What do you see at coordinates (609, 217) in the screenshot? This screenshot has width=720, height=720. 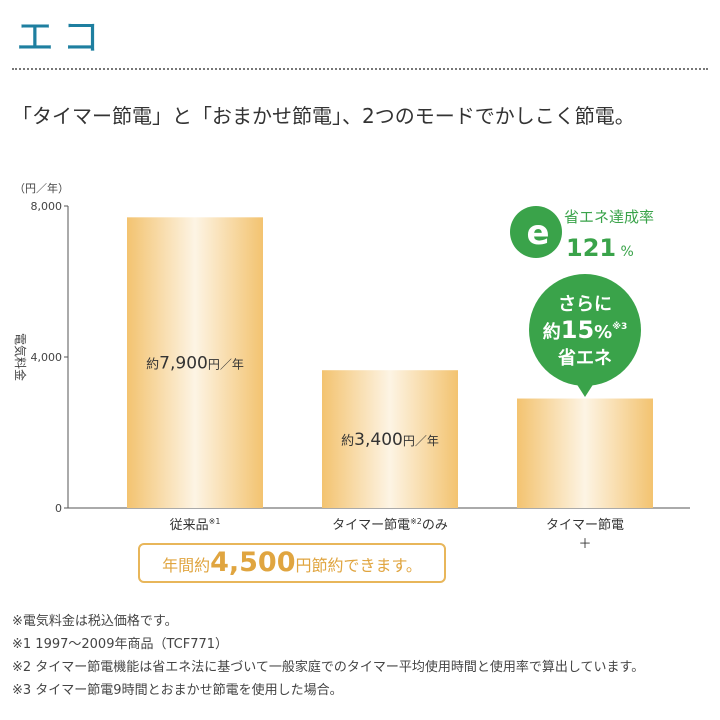 I see `eco-rate-label: 省エネ達成率` at bounding box center [609, 217].